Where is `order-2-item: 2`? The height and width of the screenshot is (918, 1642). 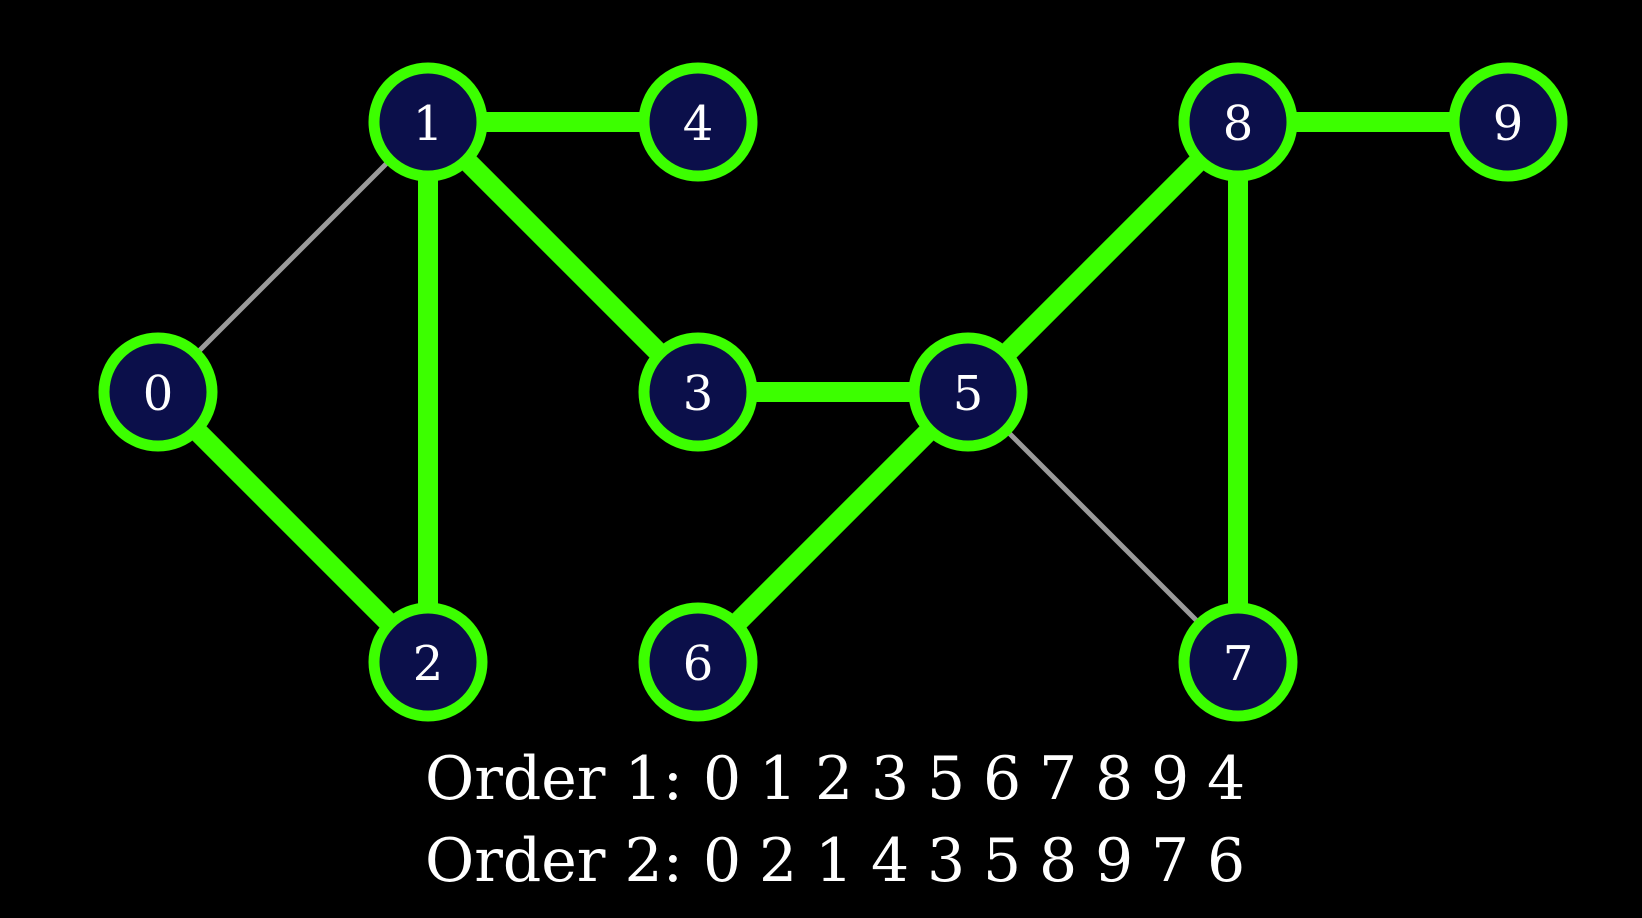 order-2-item: 2 is located at coordinates (778, 861).